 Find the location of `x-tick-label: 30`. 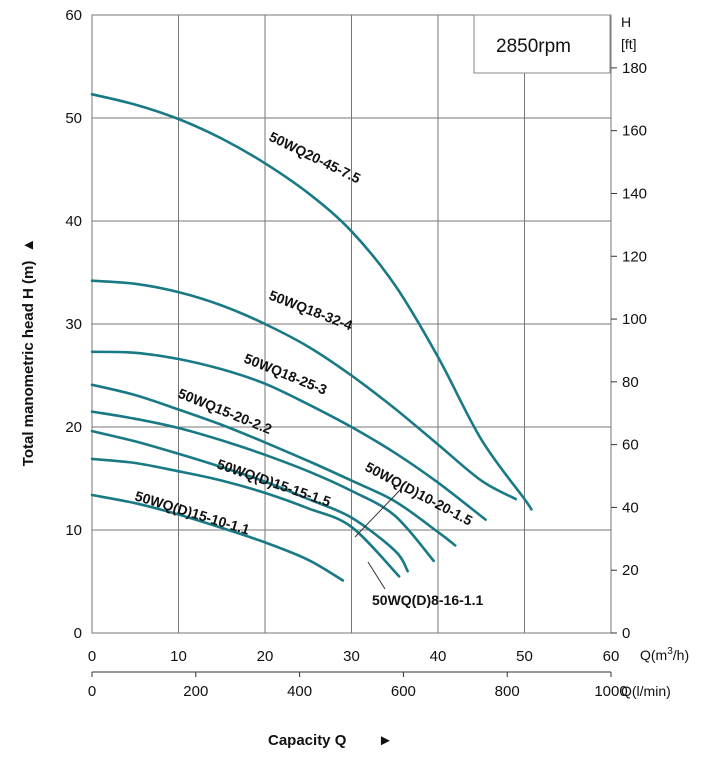

x-tick-label: 30 is located at coordinates (351, 656).